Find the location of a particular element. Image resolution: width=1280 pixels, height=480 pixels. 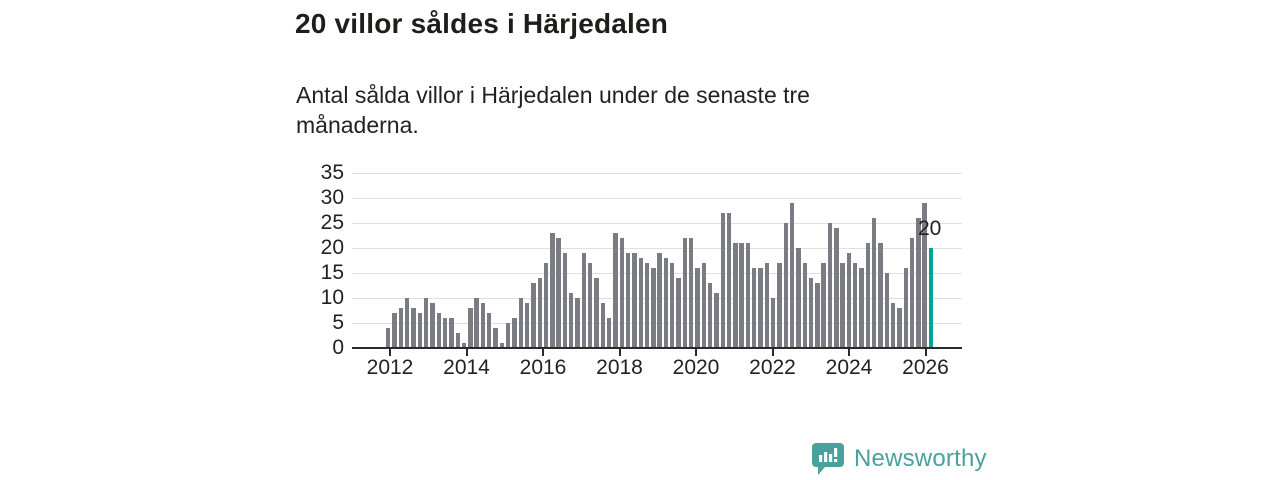

y-tick-label-10: 10 is located at coordinates (332, 297).